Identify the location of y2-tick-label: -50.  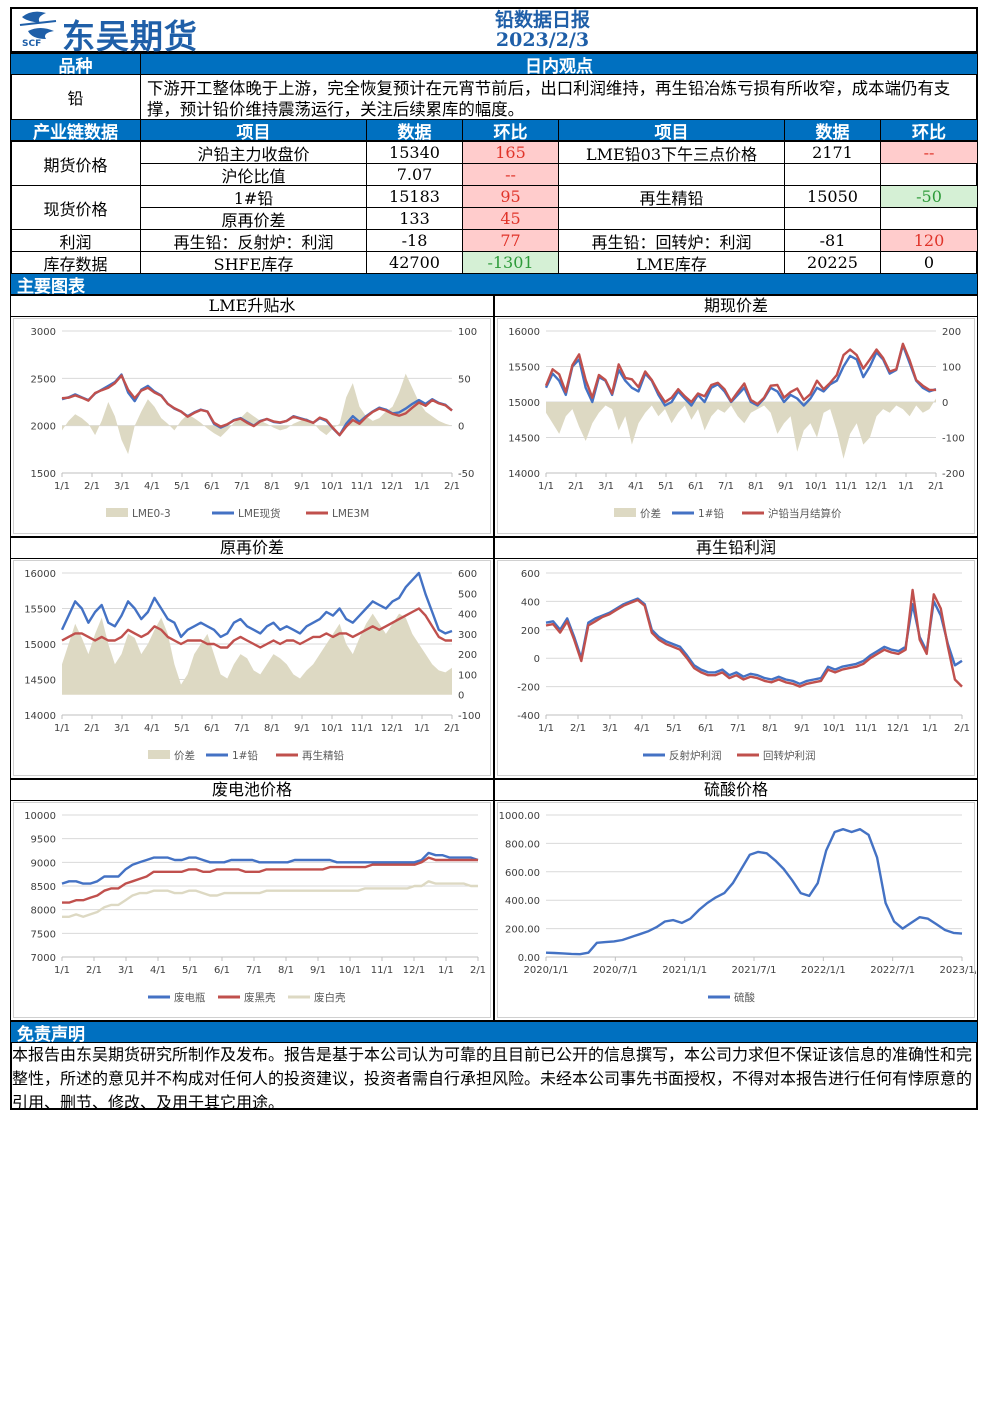
(466, 474).